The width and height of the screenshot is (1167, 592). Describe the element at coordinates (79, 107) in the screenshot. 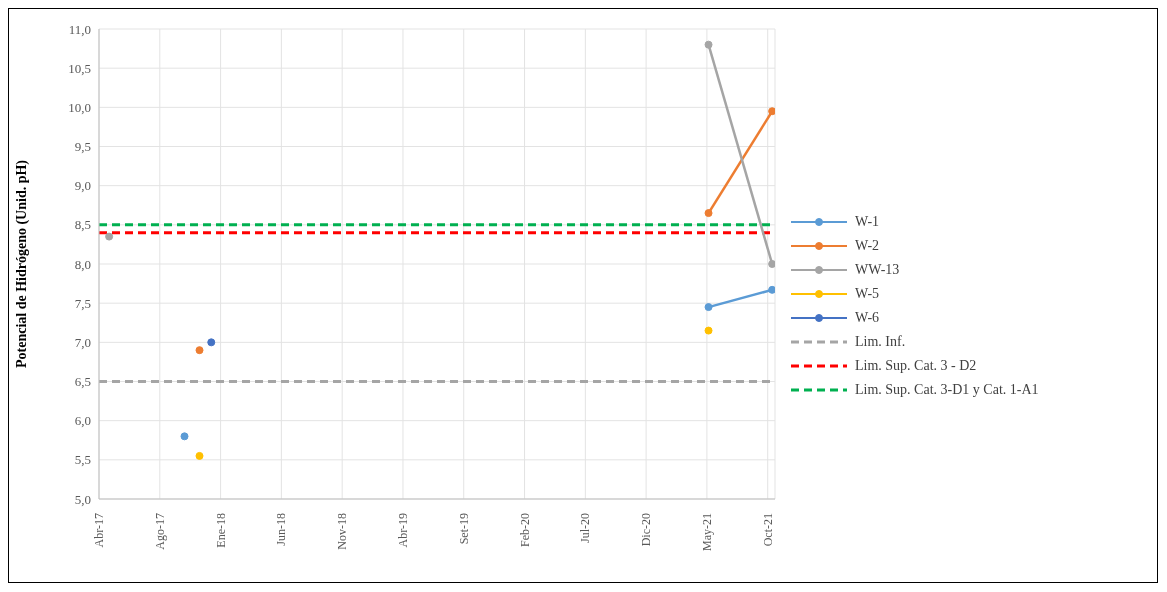

I see `y-tick-label: 10,0` at that location.